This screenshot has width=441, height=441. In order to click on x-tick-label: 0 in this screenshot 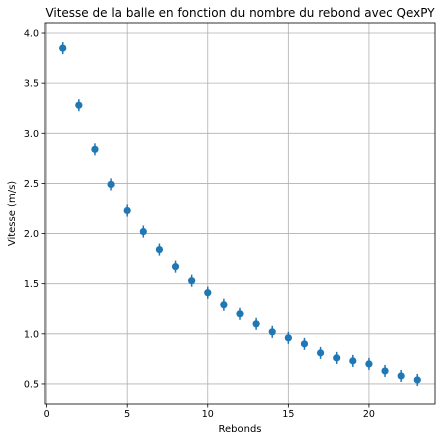, I will do `click(47, 414)`.